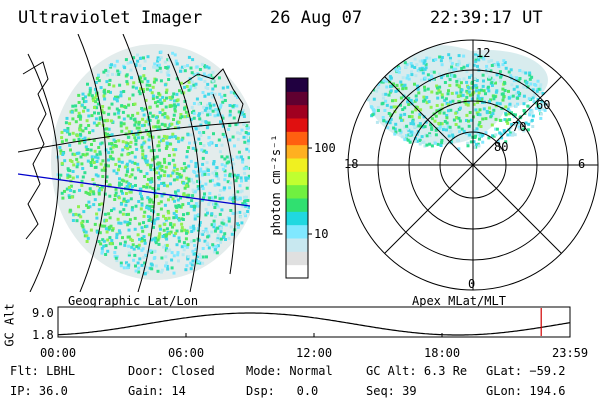 Image resolution: width=600 pixels, height=400 pixels. Describe the element at coordinates (456, 102) in the screenshot. I see `polar-aurora-speckle` at that location.